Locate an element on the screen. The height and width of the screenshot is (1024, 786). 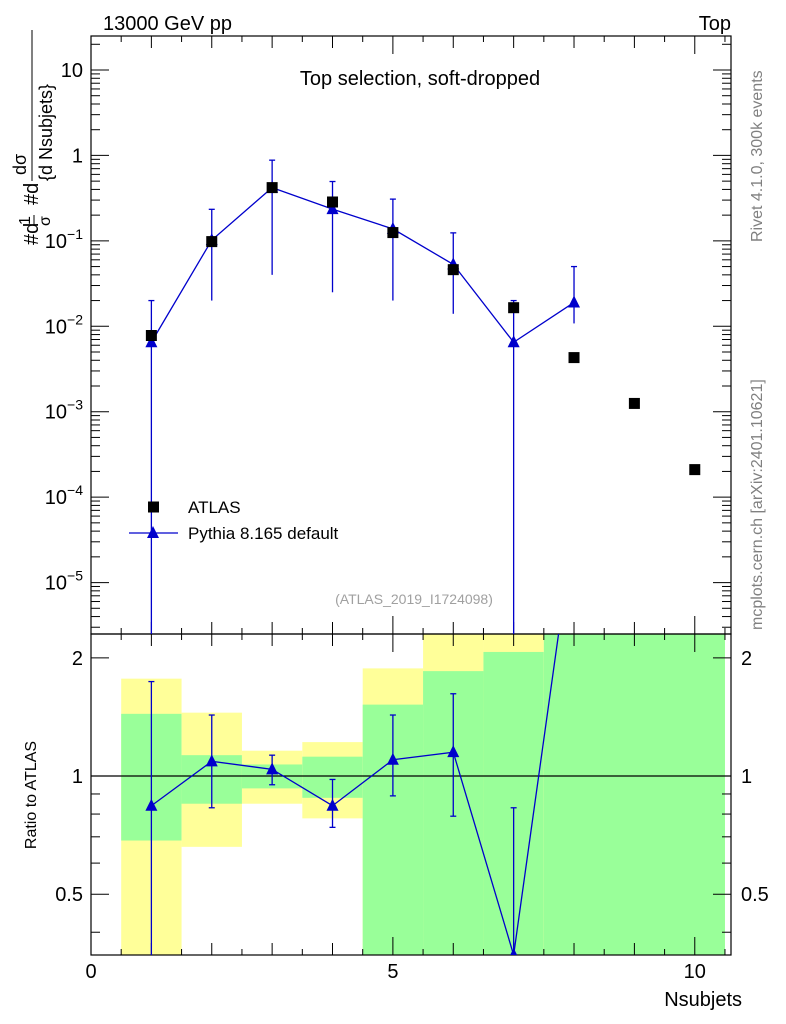
header-left: 13000 GeV pp is located at coordinates (167, 24).